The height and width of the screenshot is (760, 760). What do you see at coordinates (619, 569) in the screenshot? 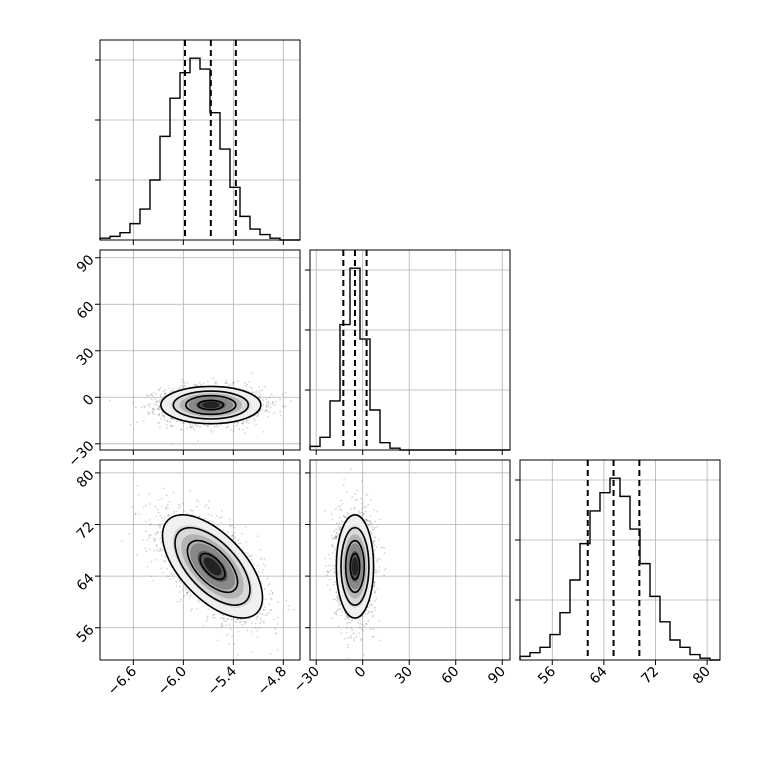
I see `histogram-steps` at bounding box center [619, 569].